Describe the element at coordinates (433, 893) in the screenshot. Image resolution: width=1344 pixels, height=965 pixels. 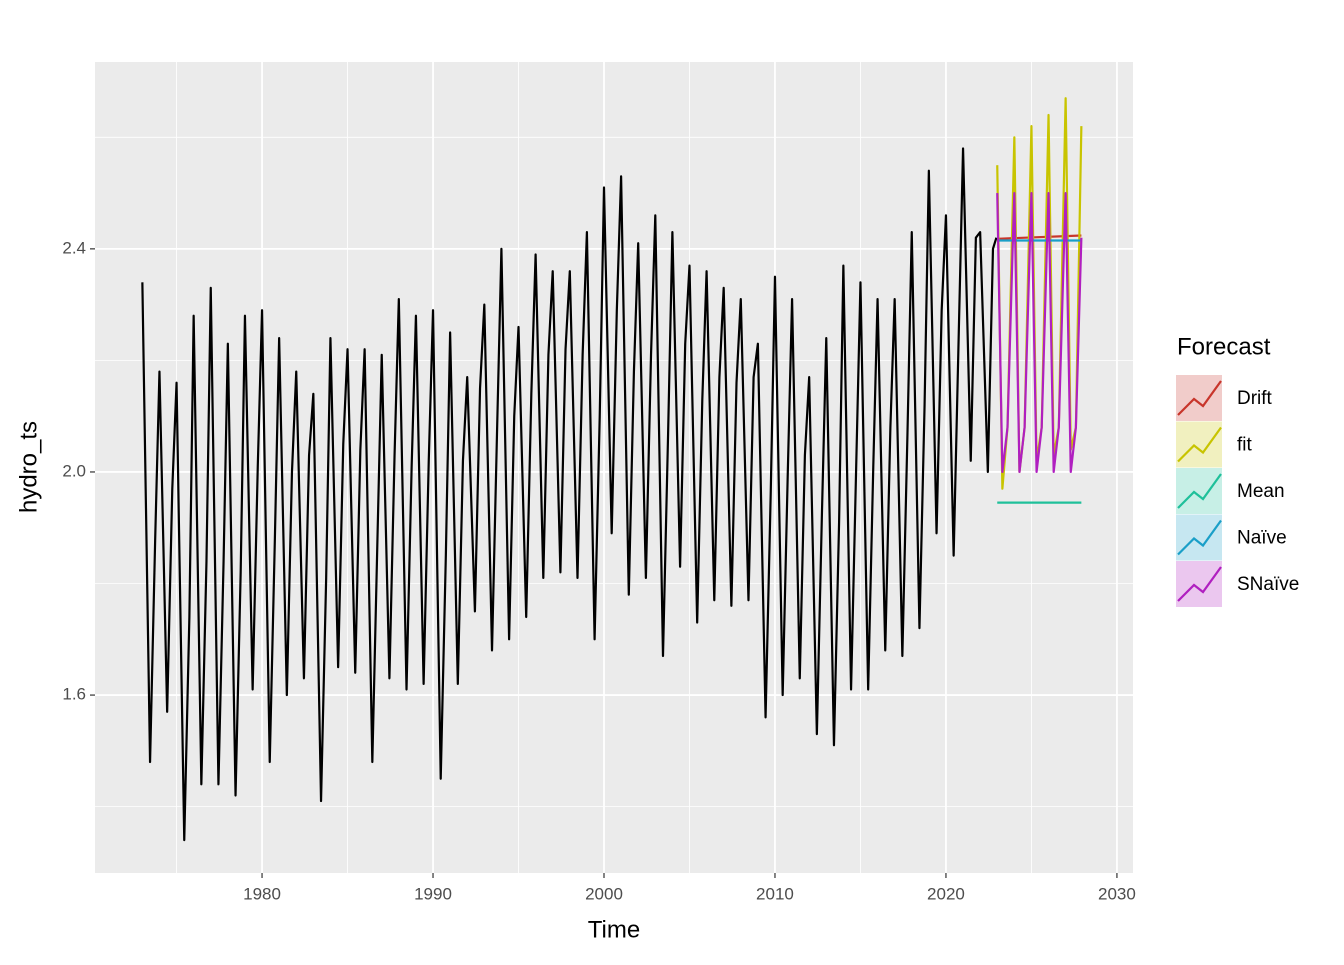
I see `x-tick-label: 1990` at that location.